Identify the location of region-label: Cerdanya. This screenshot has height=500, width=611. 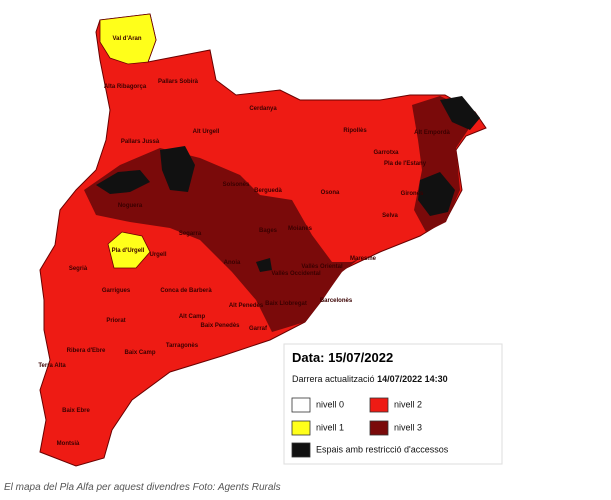
(263, 109).